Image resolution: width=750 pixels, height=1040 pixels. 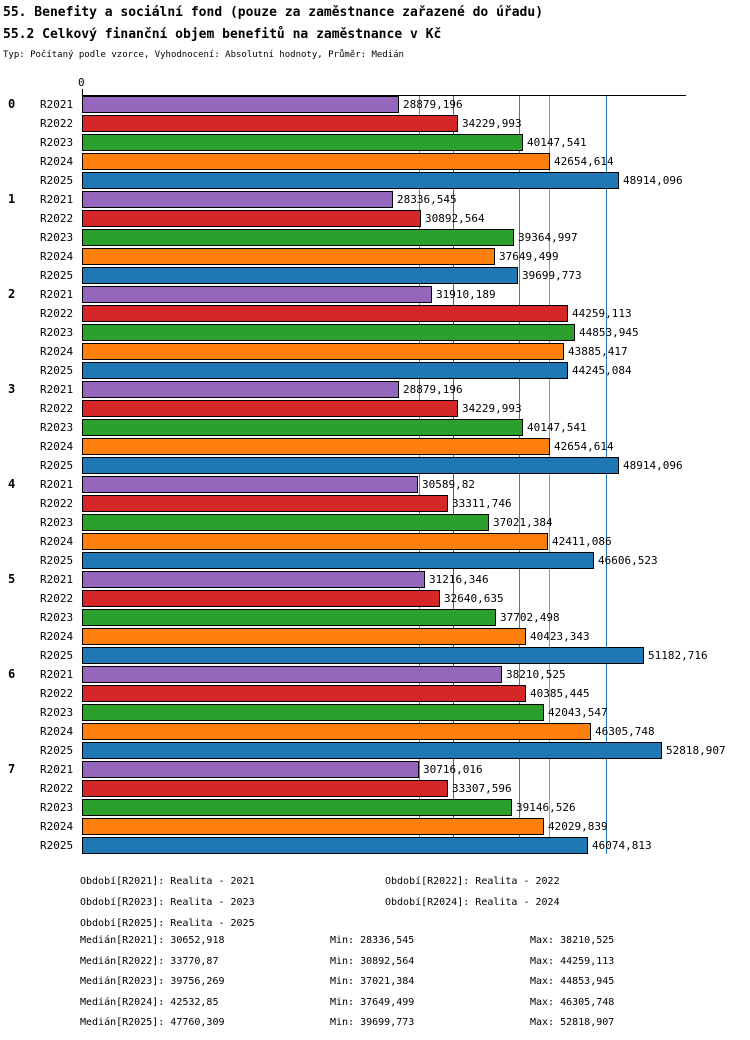 What do you see at coordinates (602, 370) in the screenshot?
I see `bar-value-label: 44245,084` at bounding box center [602, 370].